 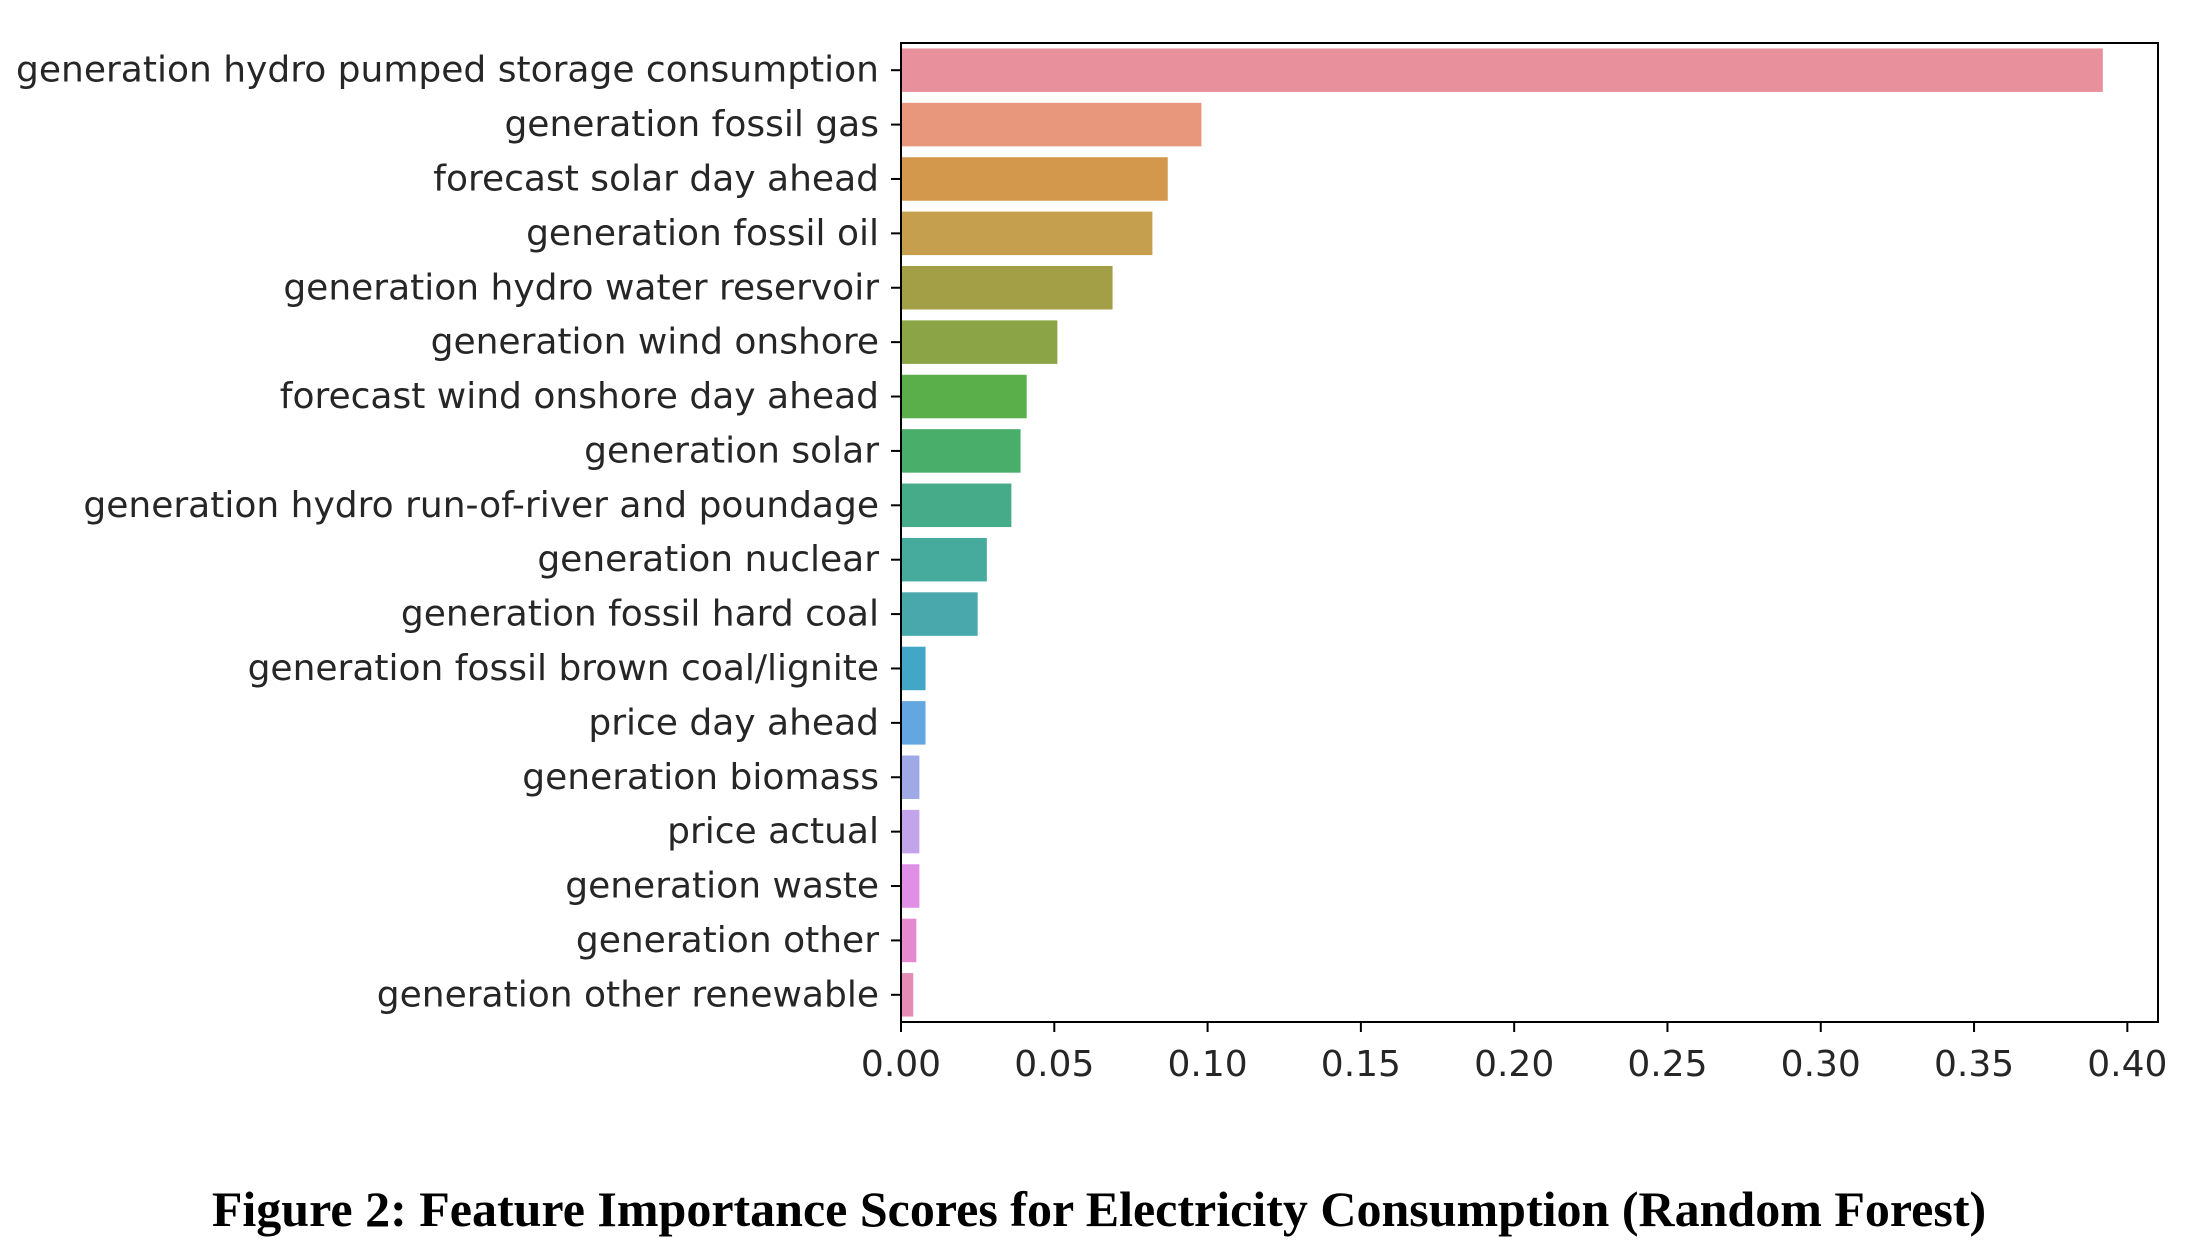 What do you see at coordinates (656, 178) in the screenshot?
I see `y-tick-label: forecast solar day ahead` at bounding box center [656, 178].